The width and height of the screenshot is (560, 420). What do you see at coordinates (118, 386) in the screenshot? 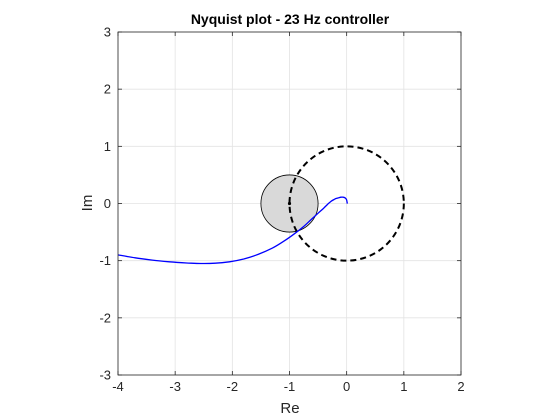
I see `x-tick-label: -4` at bounding box center [118, 386].